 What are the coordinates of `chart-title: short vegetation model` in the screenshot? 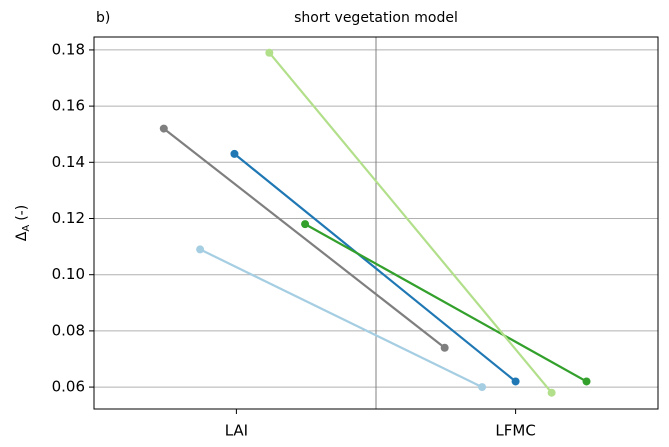 It's located at (376, 18).